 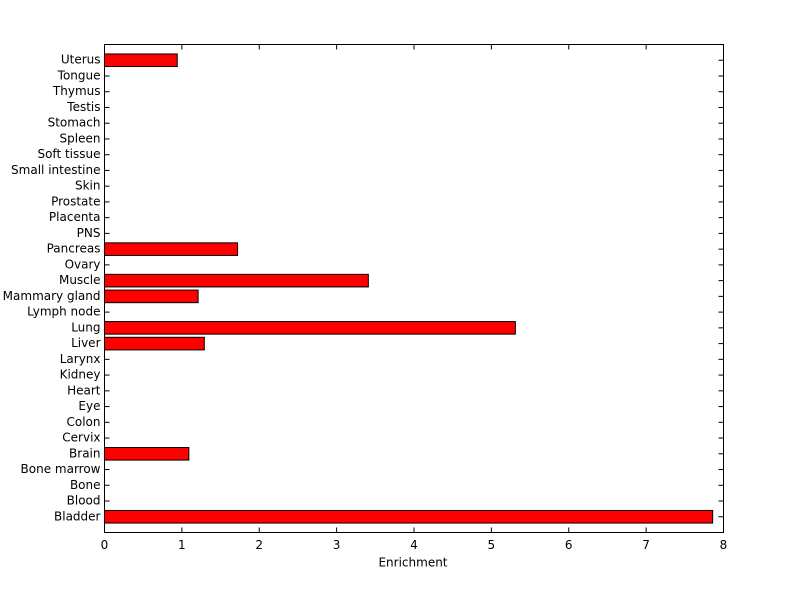 What do you see at coordinates (63, 312) in the screenshot?
I see `y-tick-label: Lymph node` at bounding box center [63, 312].